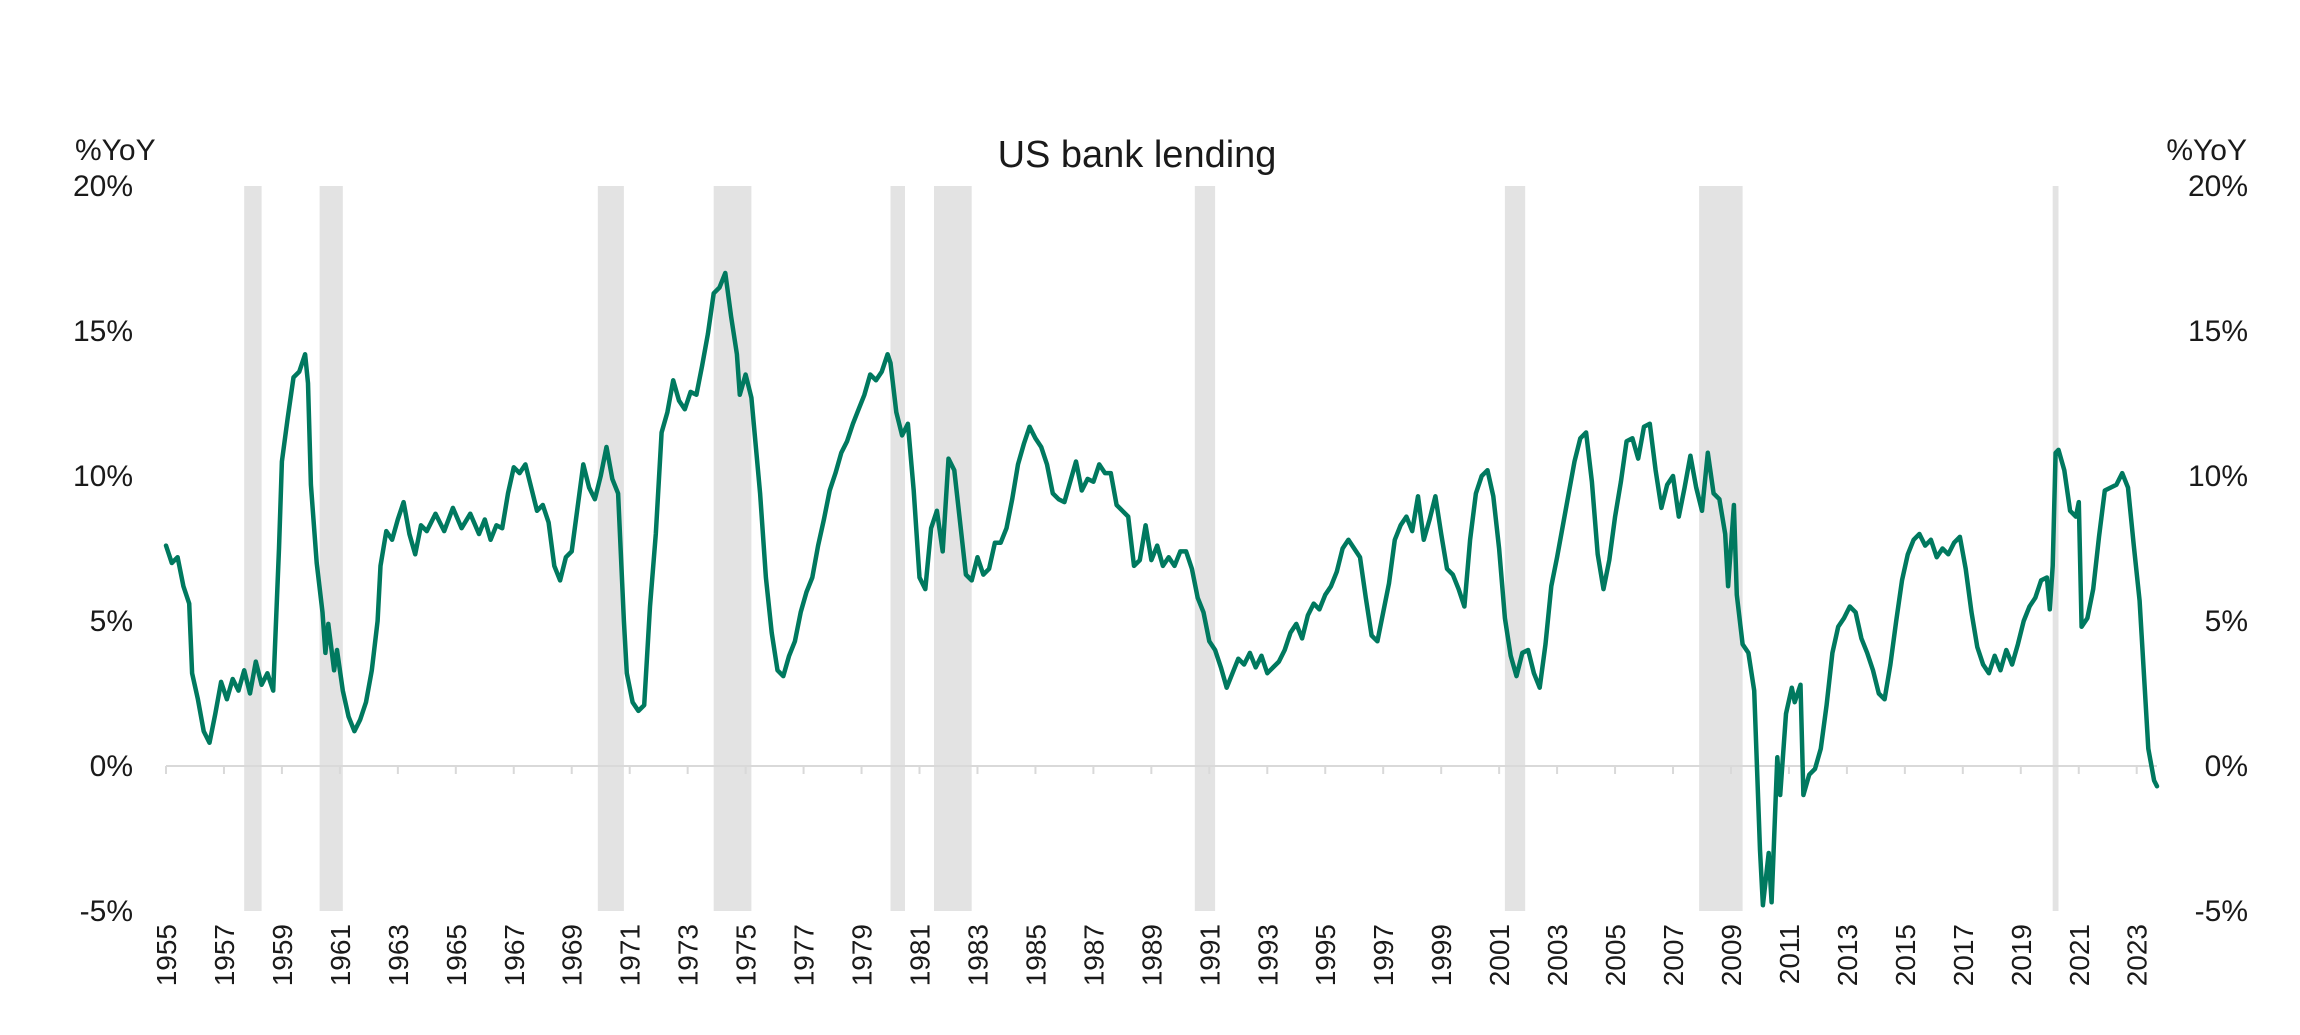 This screenshot has height=1035, width=2300. What do you see at coordinates (456, 955) in the screenshot?
I see `x-tick-label: 1965` at bounding box center [456, 955].